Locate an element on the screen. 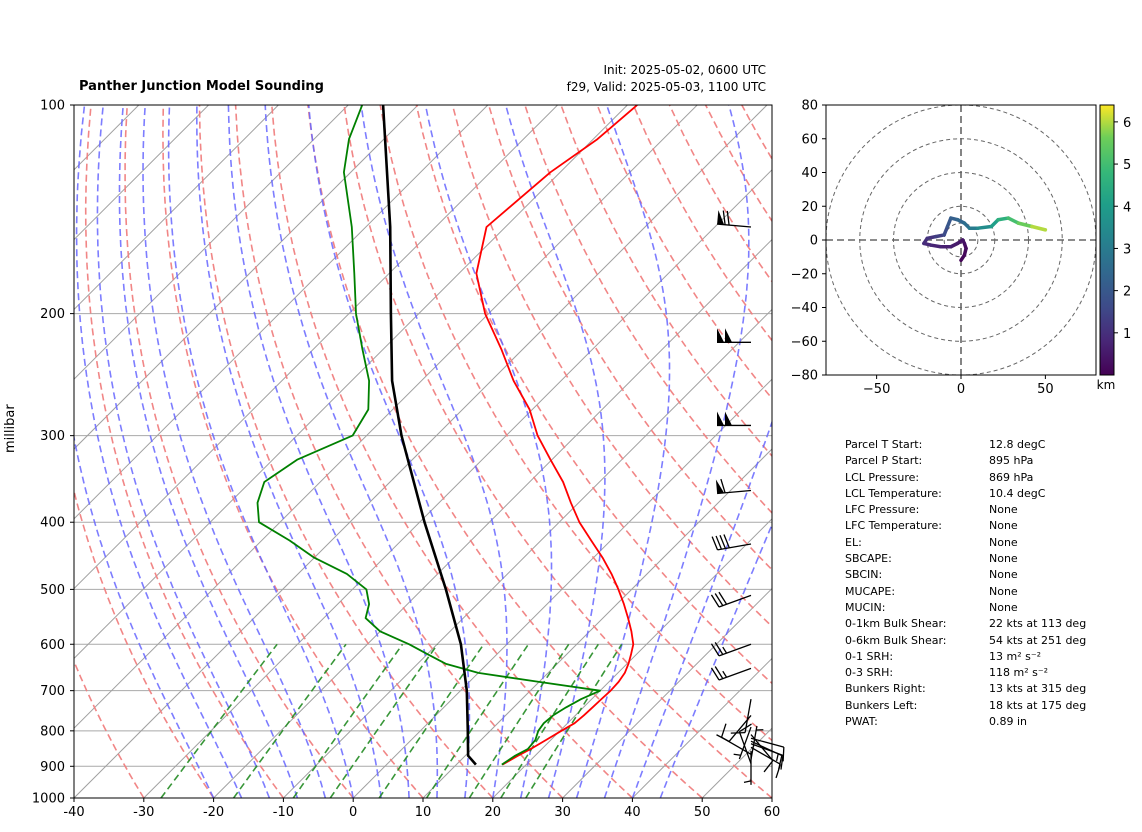 This screenshot has width=1142, height=832. parameter-label: Parcel P Start: is located at coordinates (884, 461).